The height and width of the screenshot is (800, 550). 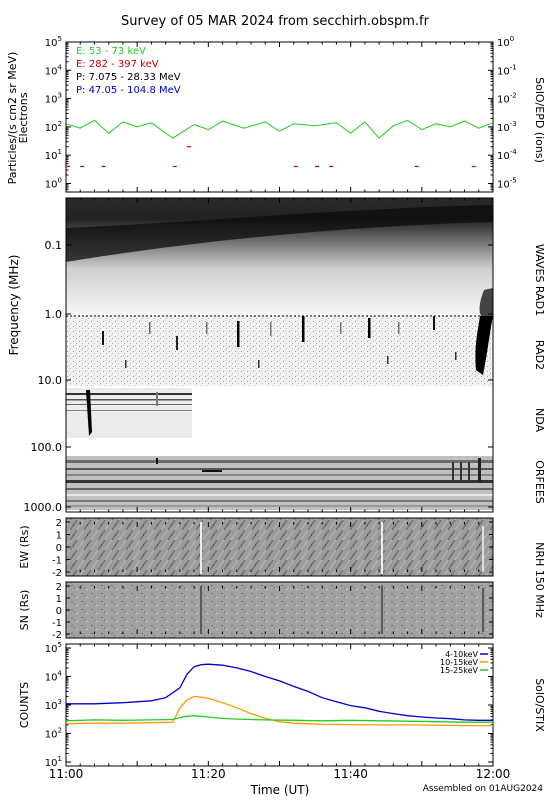 I want to click on nda-spectrogram, so click(x=129, y=413).